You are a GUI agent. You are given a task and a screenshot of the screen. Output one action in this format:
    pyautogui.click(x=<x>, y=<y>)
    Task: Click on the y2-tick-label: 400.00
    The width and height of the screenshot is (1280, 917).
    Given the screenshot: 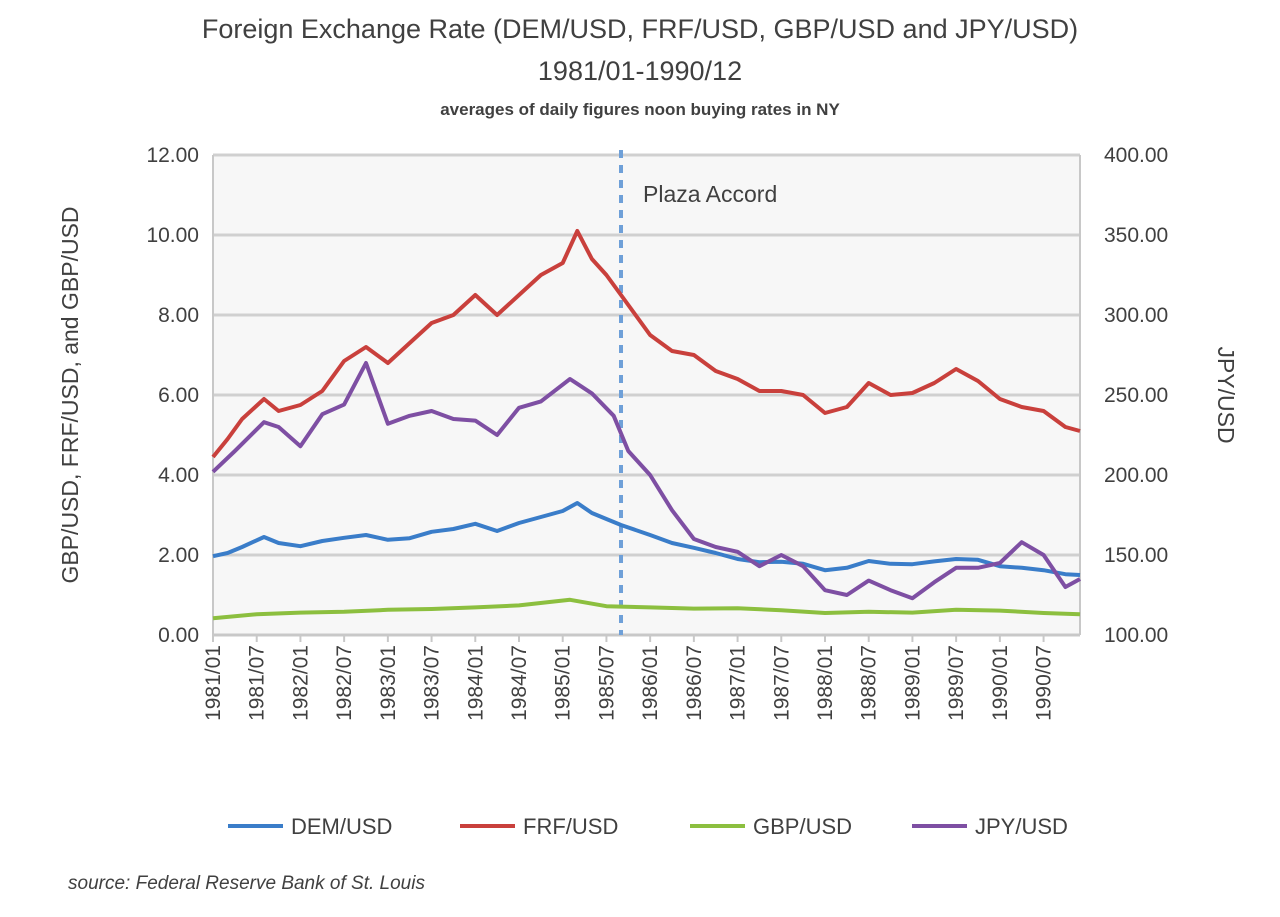 What is the action you would take?
    pyautogui.click(x=1136, y=155)
    